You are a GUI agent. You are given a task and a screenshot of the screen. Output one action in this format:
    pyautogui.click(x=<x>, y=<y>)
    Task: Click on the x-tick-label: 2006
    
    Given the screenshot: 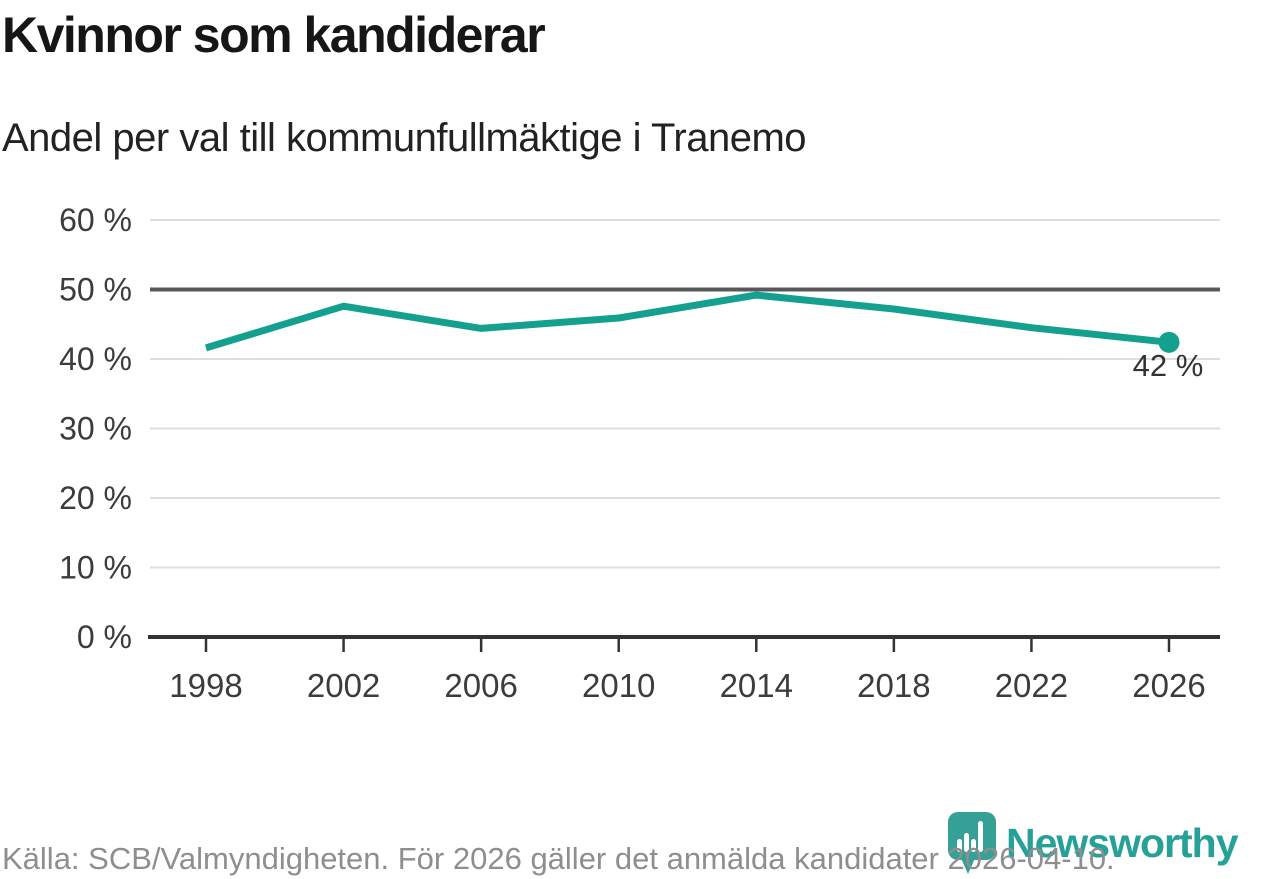 What is the action you would take?
    pyautogui.click(x=480, y=685)
    